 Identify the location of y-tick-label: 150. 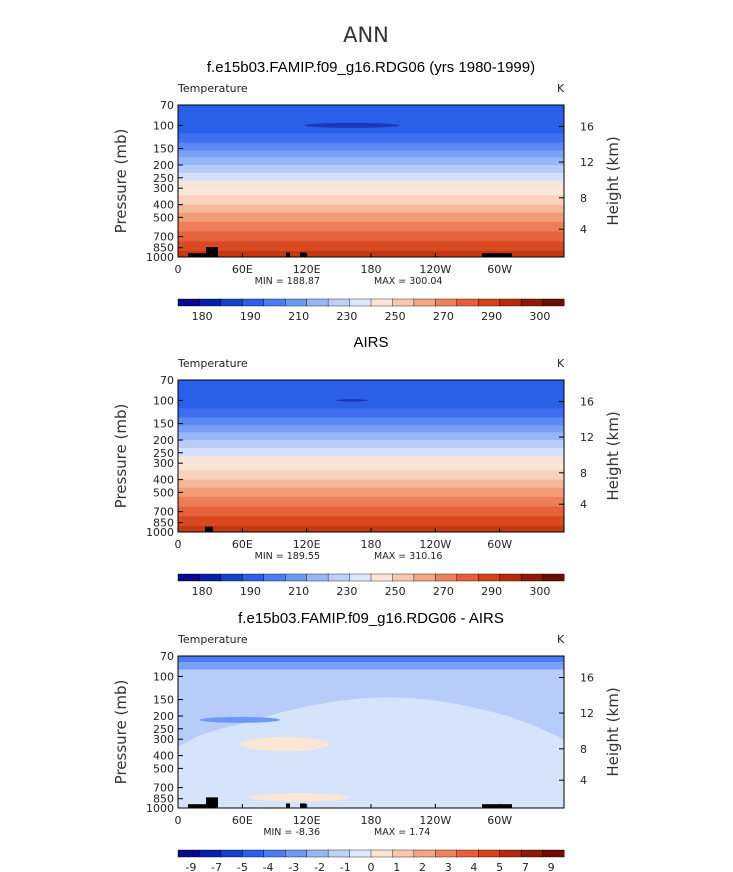
(163, 700).